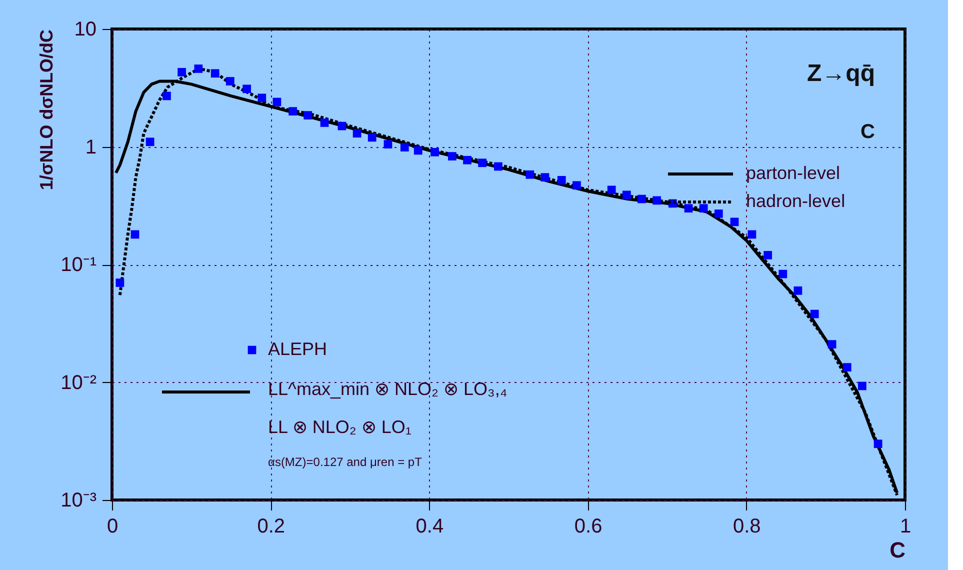  Describe the element at coordinates (867, 132) in the screenshot. I see `annotation: C` at that location.